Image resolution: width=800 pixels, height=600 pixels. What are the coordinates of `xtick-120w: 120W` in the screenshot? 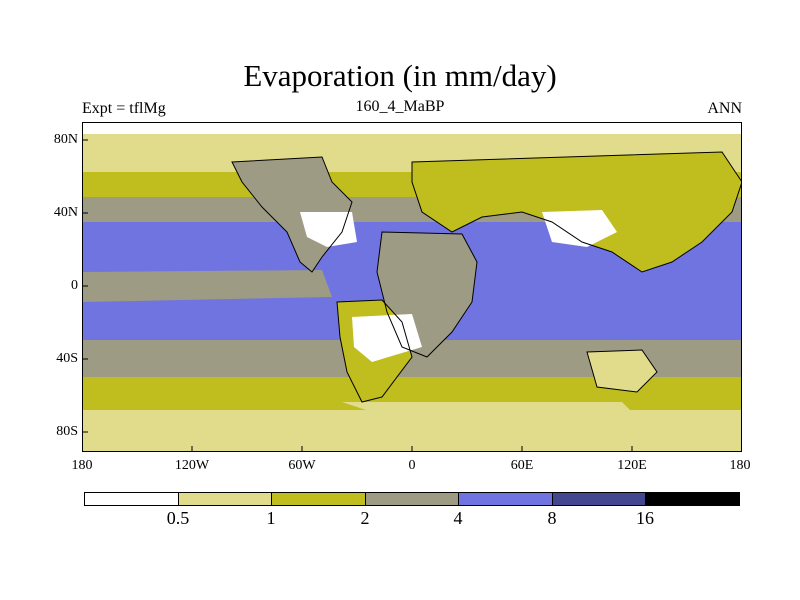 It's located at (192, 465).